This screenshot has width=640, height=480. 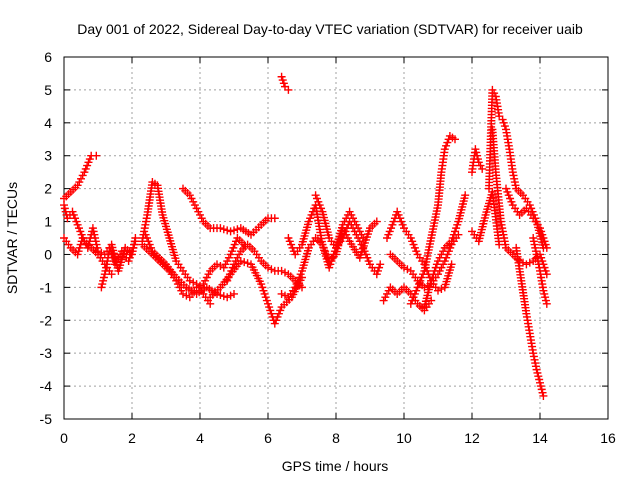 What do you see at coordinates (12, 238) in the screenshot?
I see `y-axis-label: SDTVAR / TECUs` at bounding box center [12, 238].